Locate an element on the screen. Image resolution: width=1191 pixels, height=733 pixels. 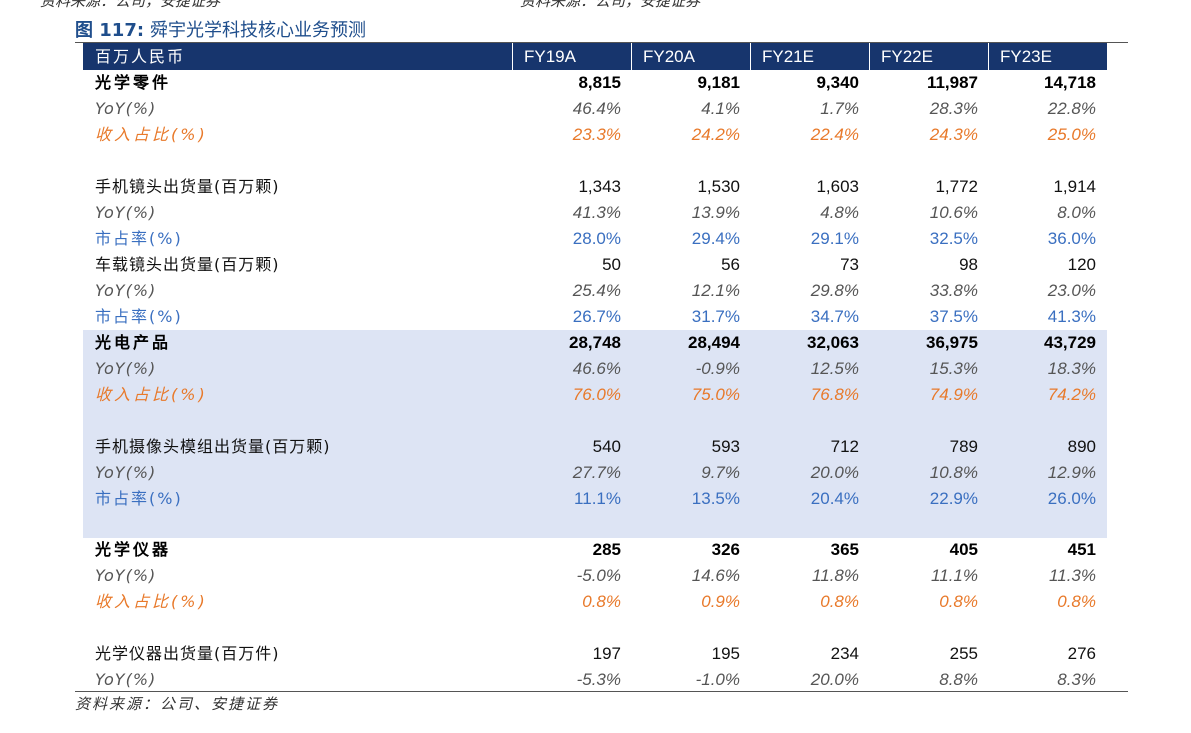
table-cell: 197 is located at coordinates (606, 653).